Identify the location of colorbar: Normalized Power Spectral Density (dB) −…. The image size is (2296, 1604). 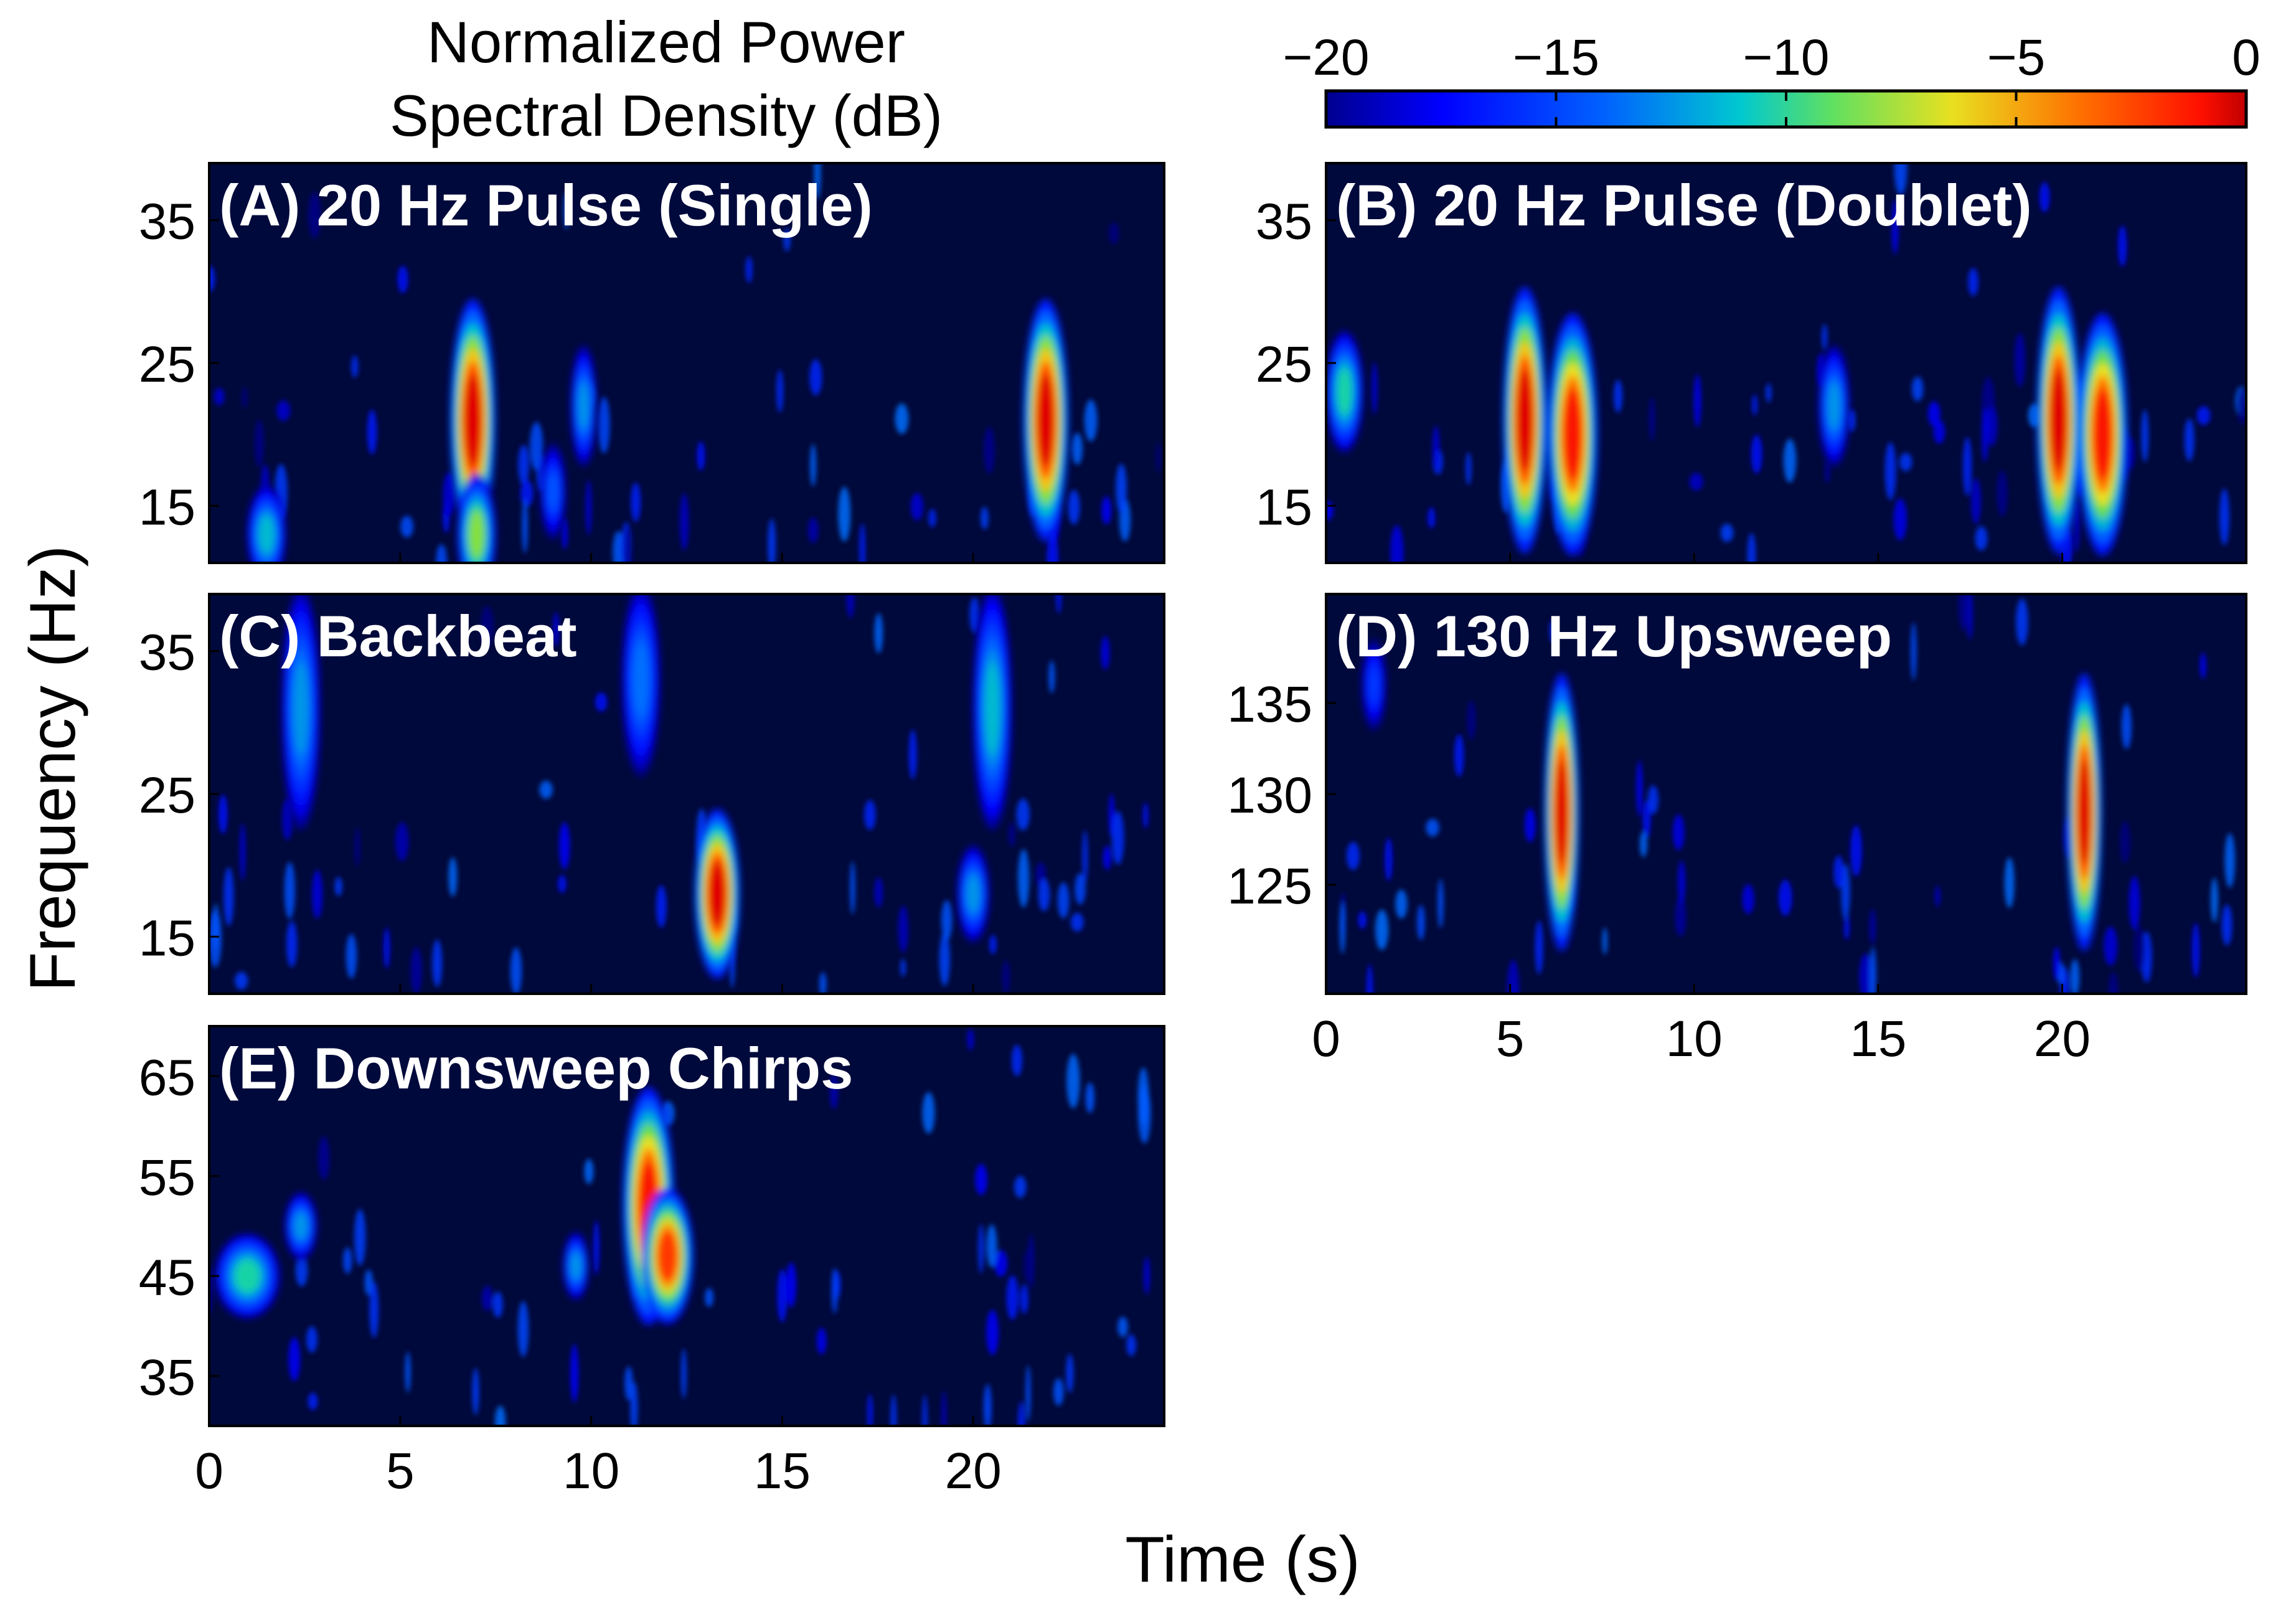
(1325, 78).